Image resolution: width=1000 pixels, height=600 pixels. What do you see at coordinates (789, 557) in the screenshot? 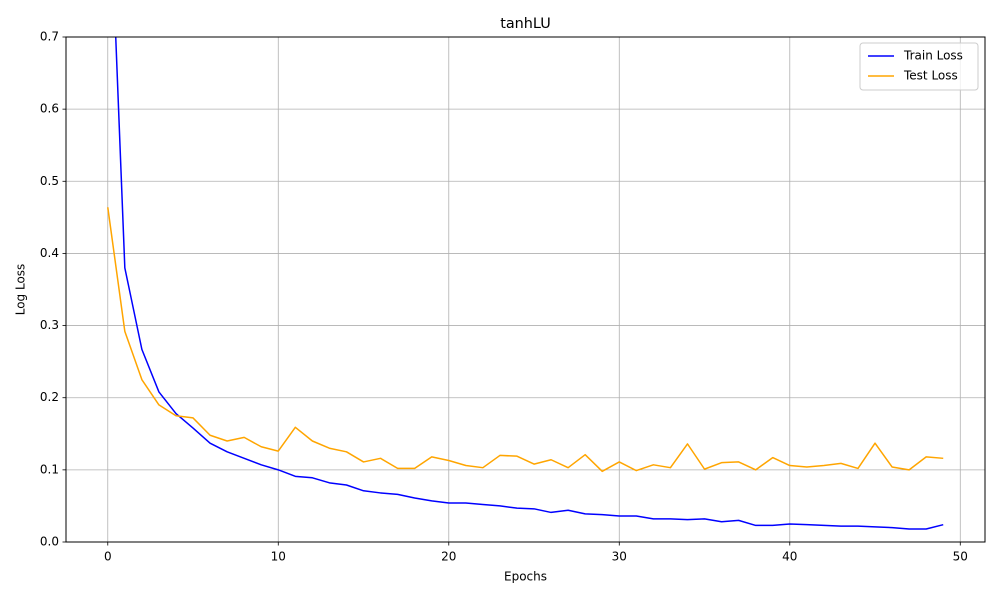
I see `x-tick-label: 40` at bounding box center [789, 557].